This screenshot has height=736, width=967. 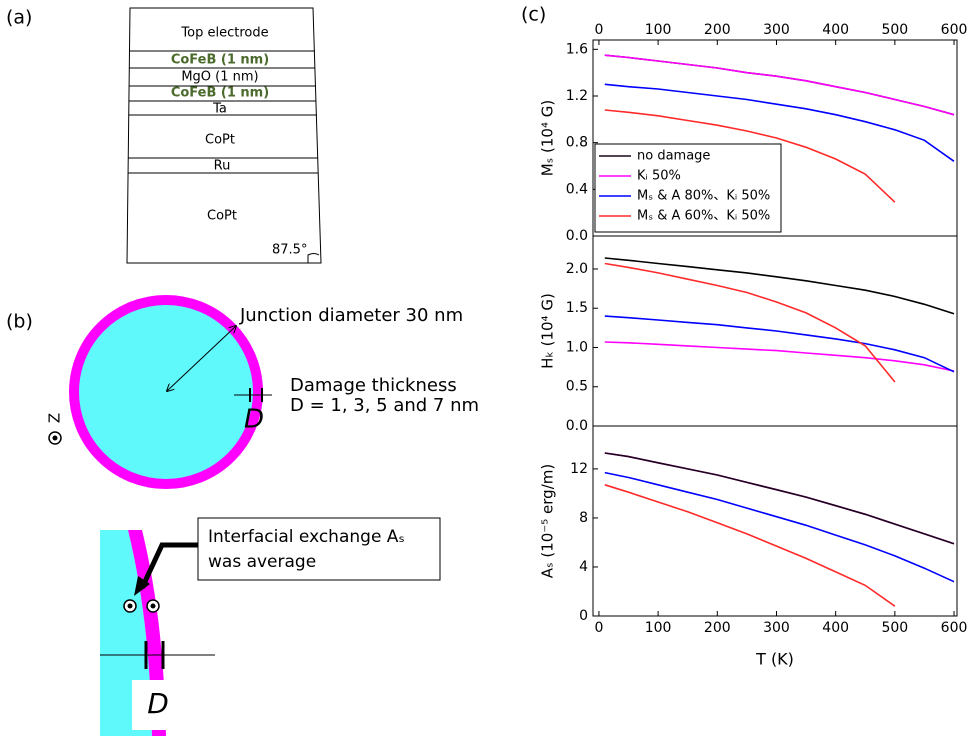 I want to click on note-text: was average, so click(x=262, y=562).